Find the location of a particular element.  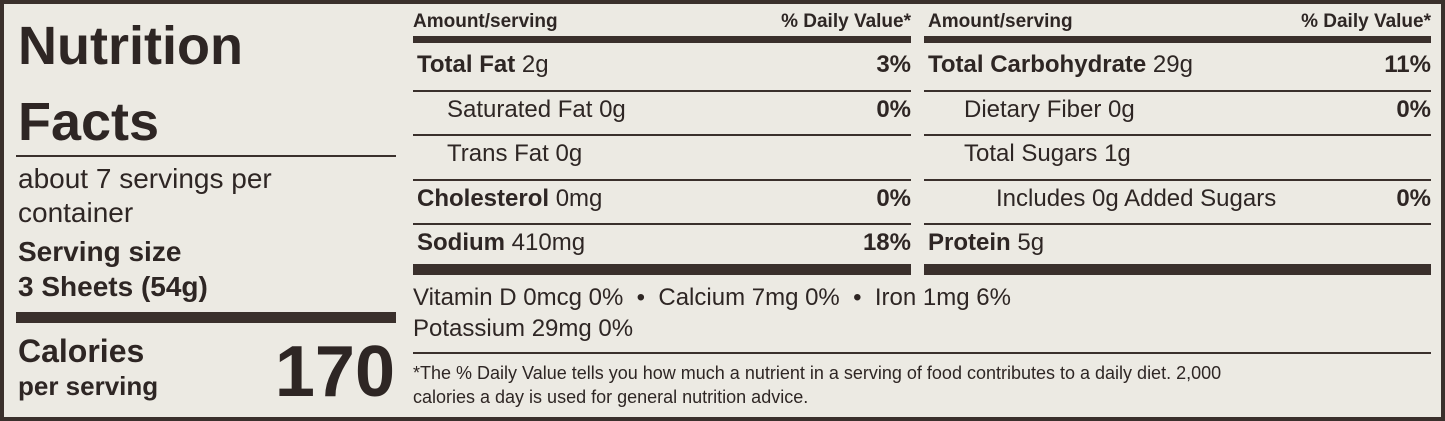

nutrient-amount: 2g is located at coordinates (532, 64).